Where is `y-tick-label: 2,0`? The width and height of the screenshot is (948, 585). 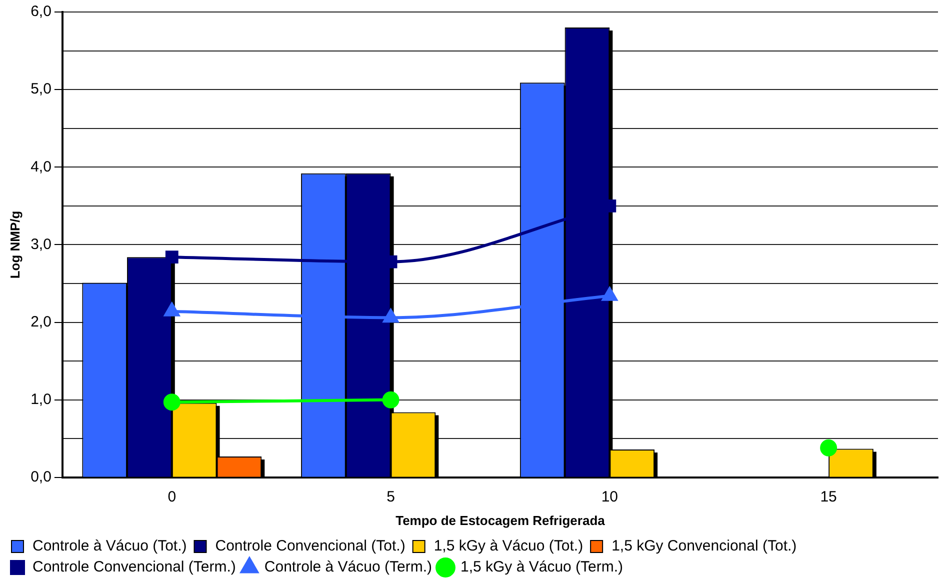
y-tick-label: 2,0 is located at coordinates (41, 321).